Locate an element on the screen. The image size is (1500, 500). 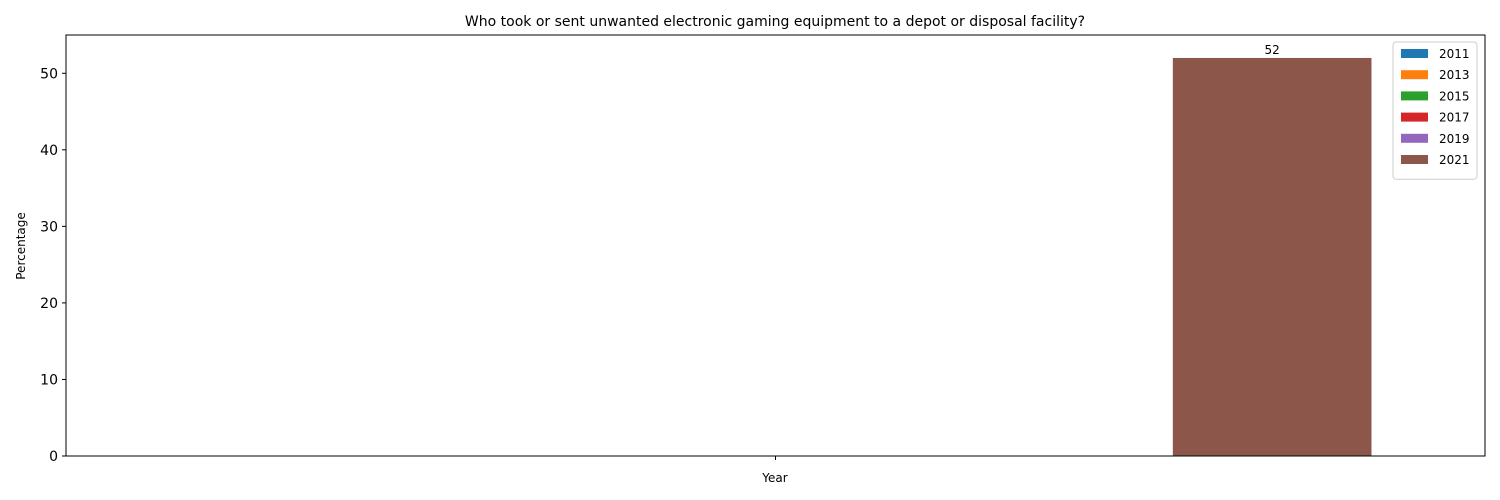
bar-2021 is located at coordinates (1272, 257).